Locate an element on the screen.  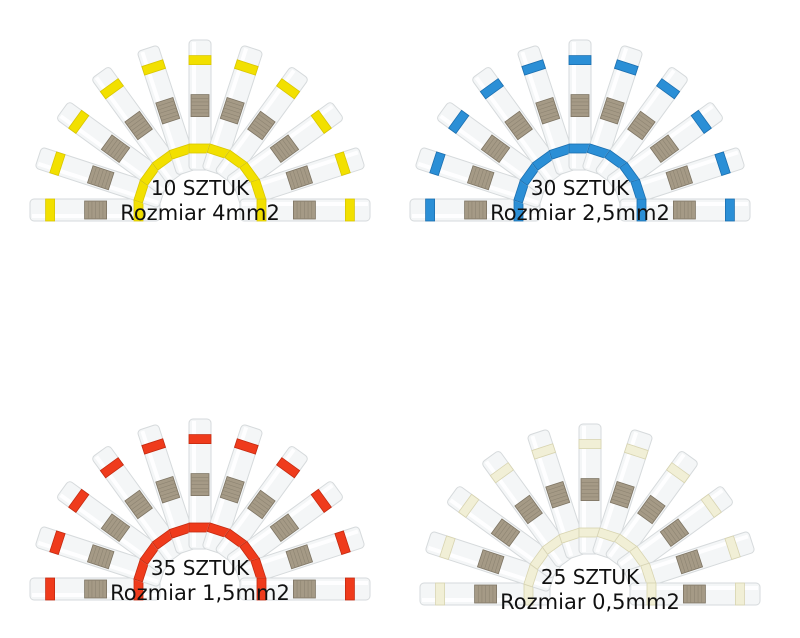
connectors-fan-clear is located at coordinates (590, 514).